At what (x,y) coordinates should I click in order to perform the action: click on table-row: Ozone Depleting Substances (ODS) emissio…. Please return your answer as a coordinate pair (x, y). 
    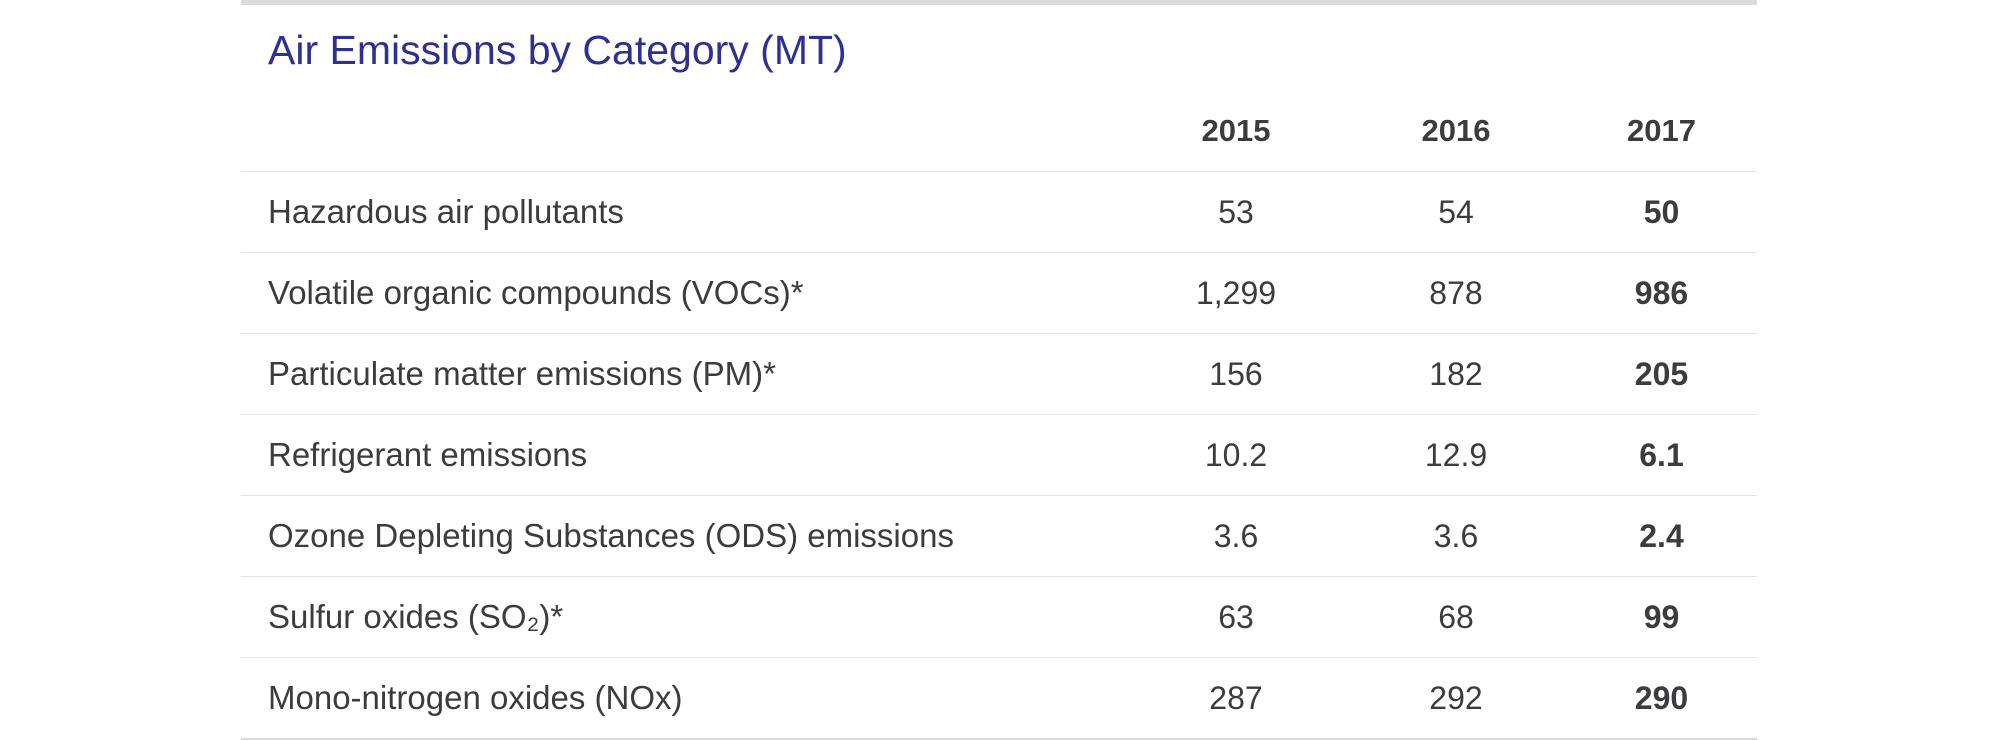
    Looking at the image, I should click on (999, 536).